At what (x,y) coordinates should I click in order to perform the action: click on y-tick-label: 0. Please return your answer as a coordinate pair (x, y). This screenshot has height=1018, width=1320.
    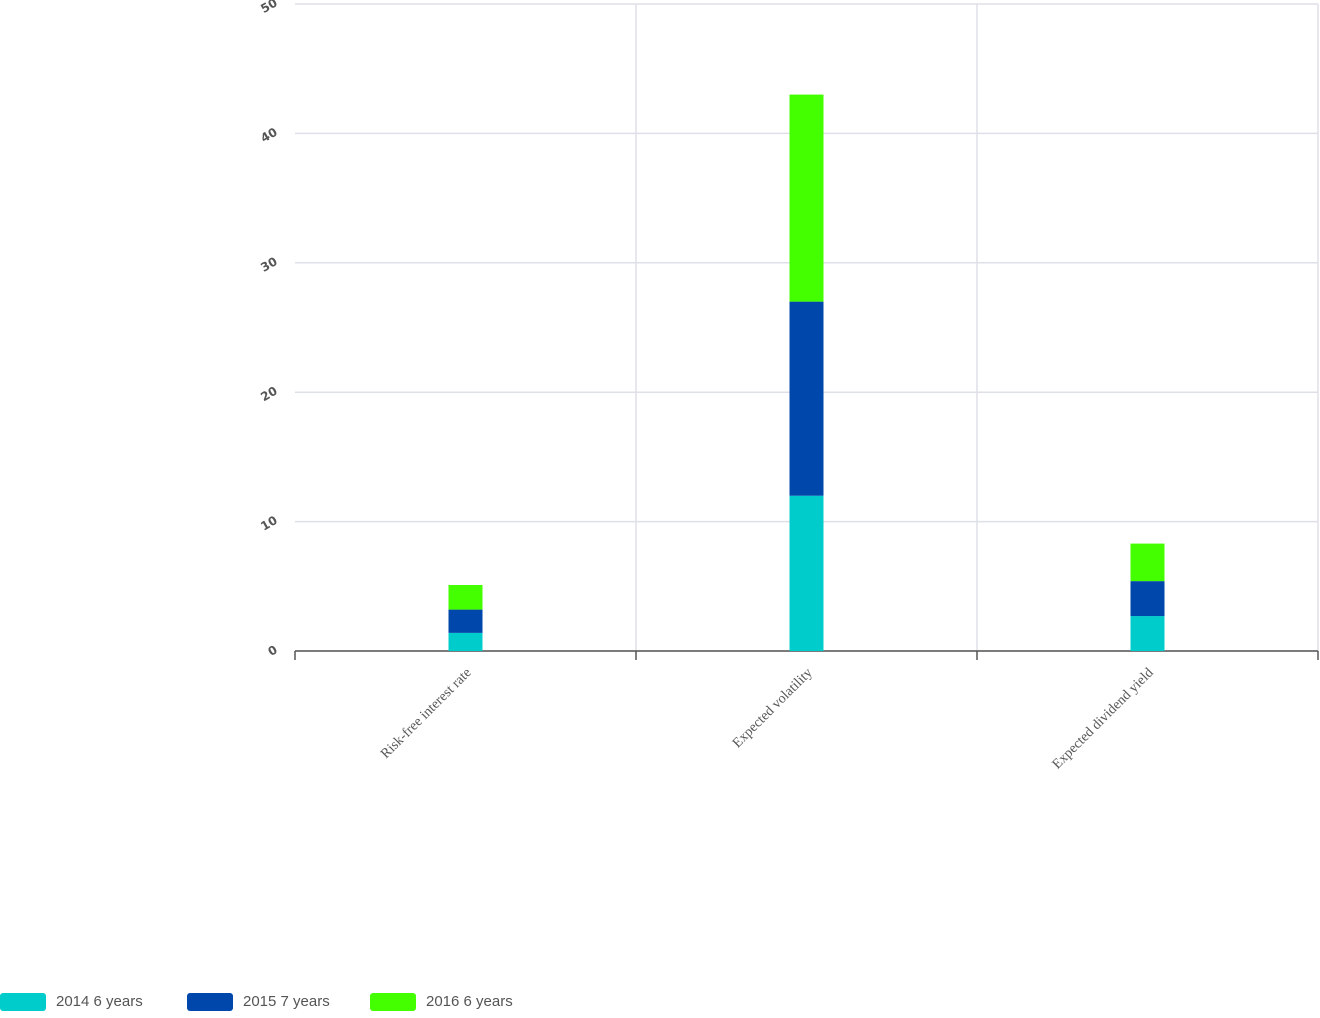
    Looking at the image, I should click on (272, 651).